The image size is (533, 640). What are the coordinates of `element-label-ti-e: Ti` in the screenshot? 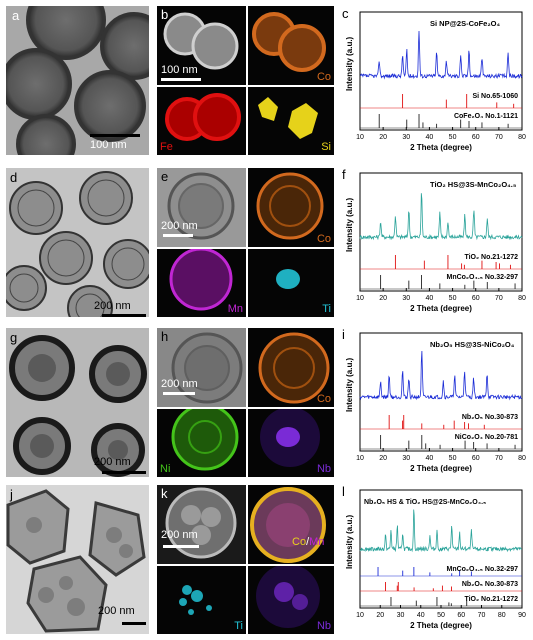 It's located at (326, 309).